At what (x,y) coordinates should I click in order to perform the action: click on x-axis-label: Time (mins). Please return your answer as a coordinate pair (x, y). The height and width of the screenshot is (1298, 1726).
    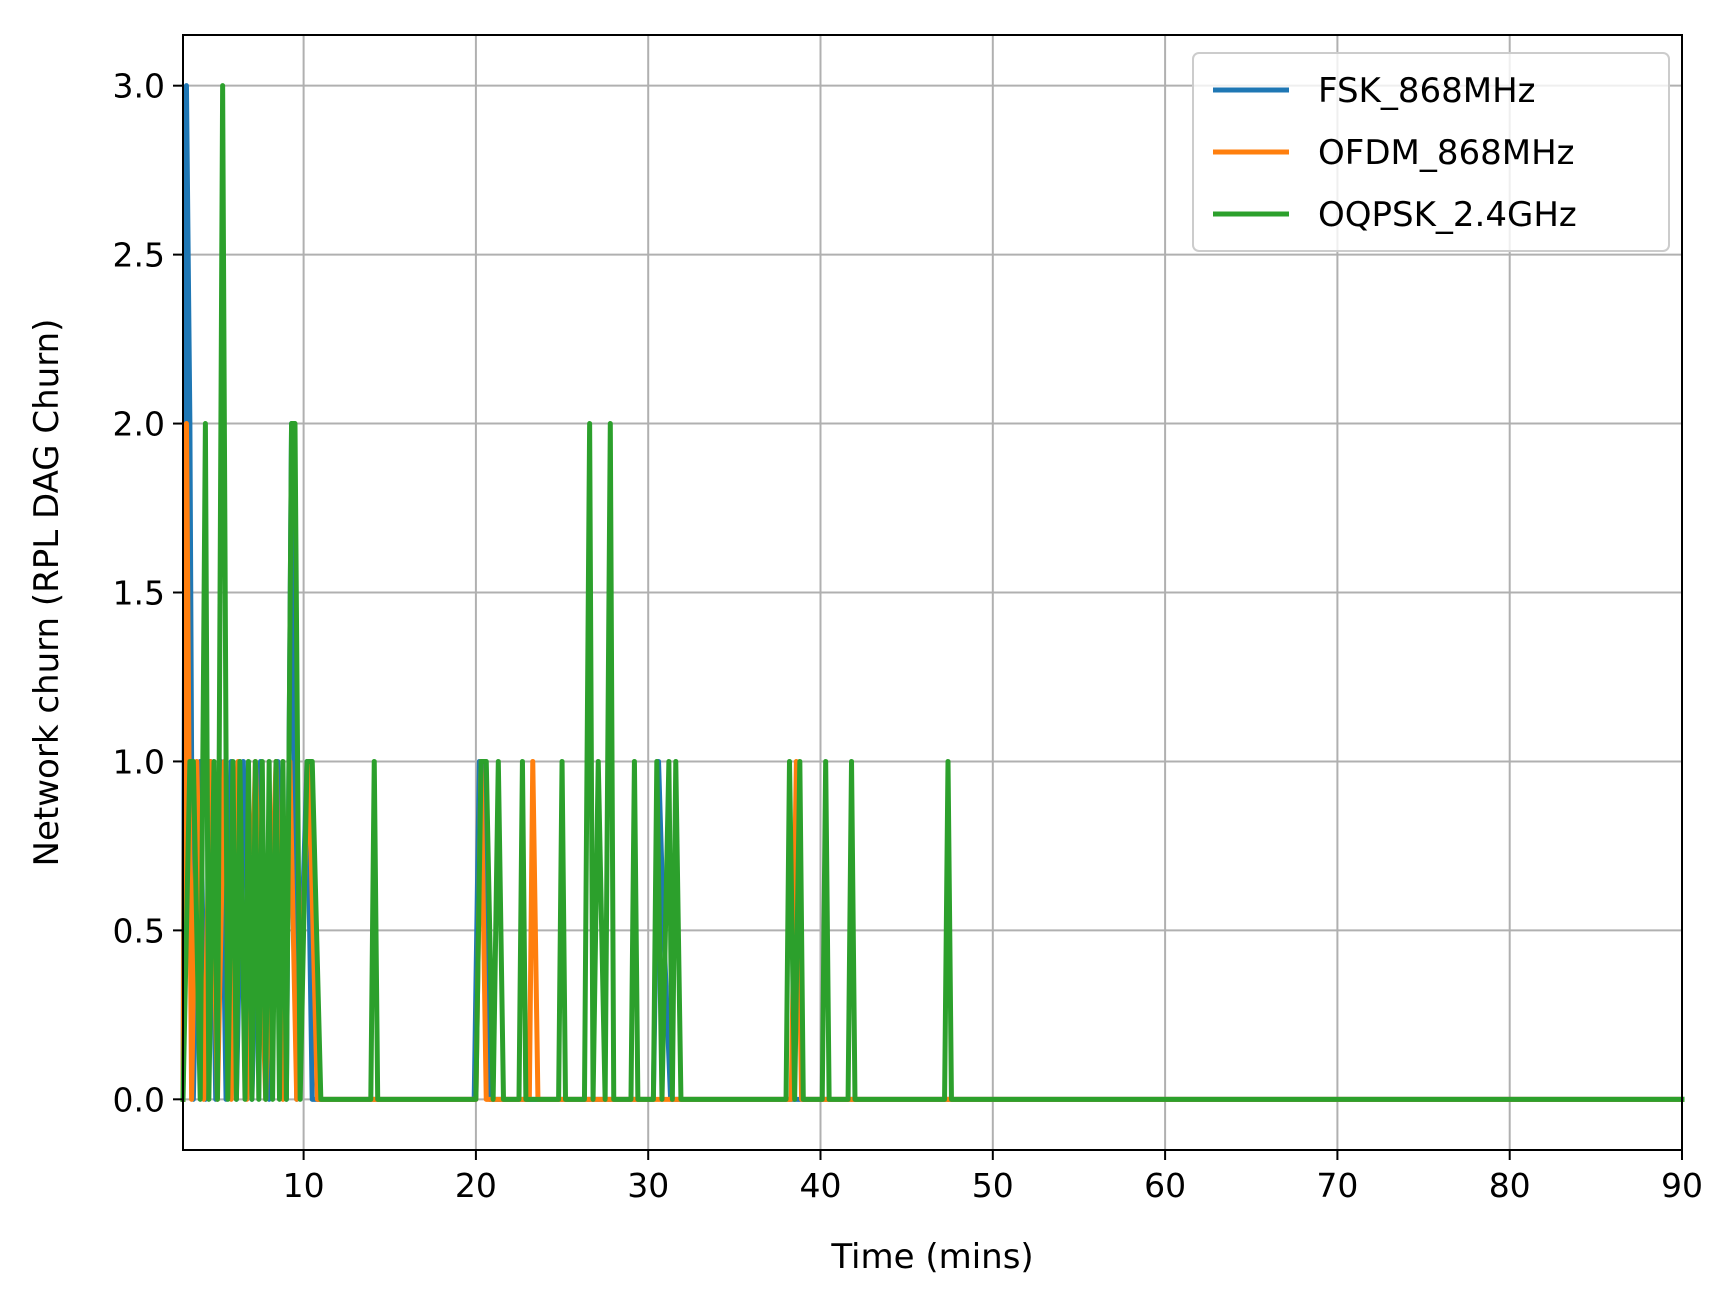
    Looking at the image, I should click on (931, 1257).